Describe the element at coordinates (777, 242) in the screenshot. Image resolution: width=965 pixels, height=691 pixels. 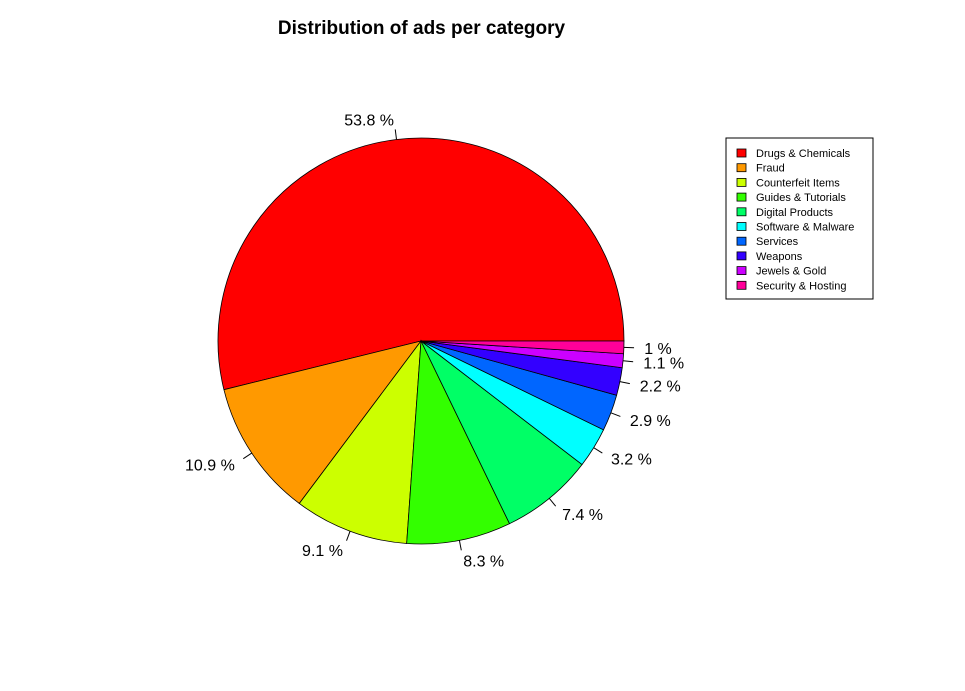
I see `legend-label-services: Services` at that location.